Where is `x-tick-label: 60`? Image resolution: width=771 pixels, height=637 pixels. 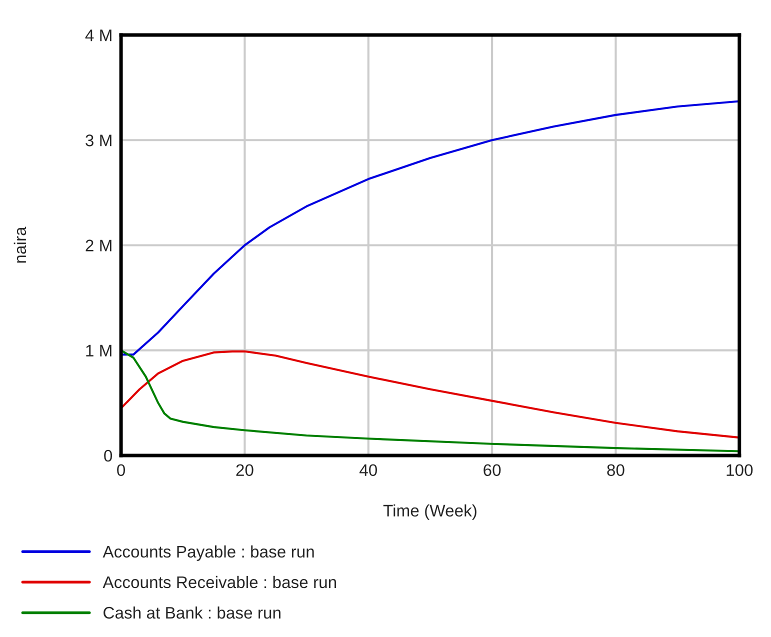
x-tick-label: 60 is located at coordinates (492, 470).